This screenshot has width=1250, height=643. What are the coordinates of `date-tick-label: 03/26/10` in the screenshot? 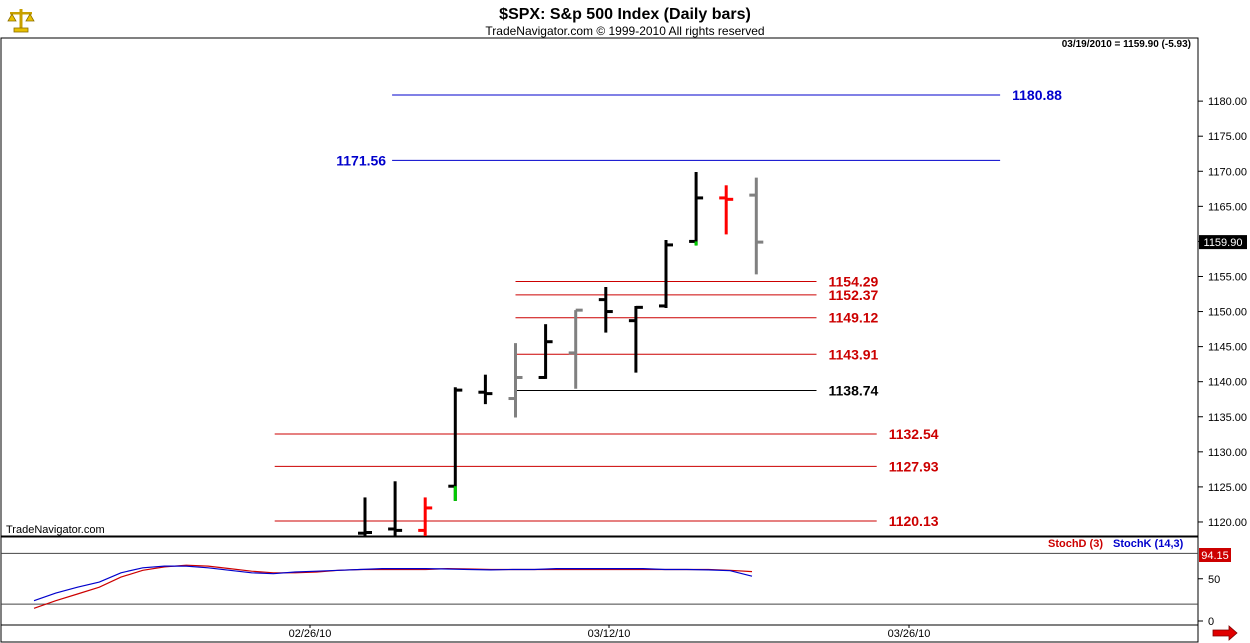 It's located at (909, 634).